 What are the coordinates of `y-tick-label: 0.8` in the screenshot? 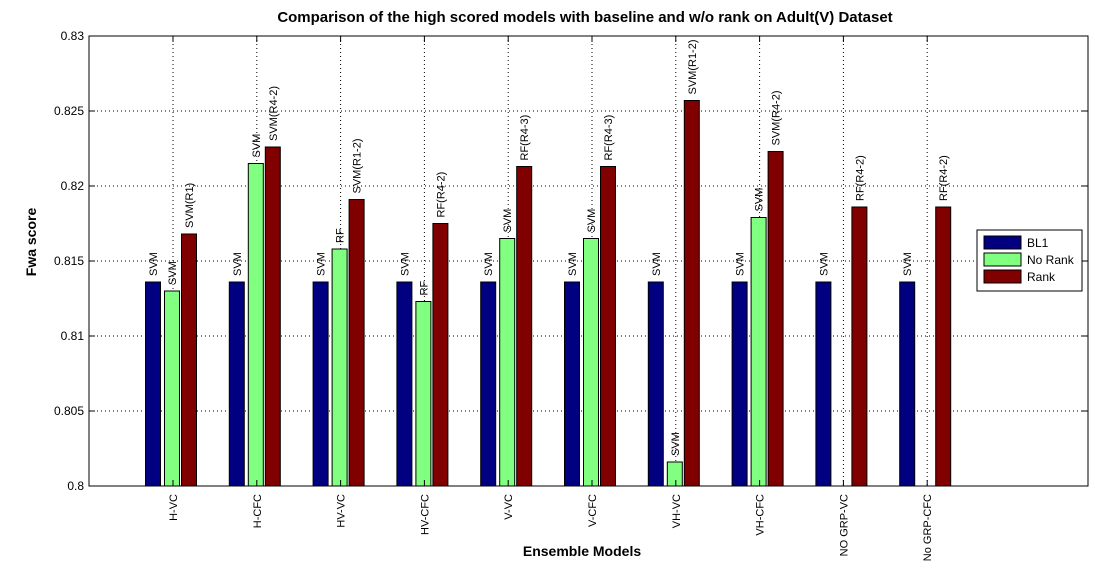 It's located at (75, 486).